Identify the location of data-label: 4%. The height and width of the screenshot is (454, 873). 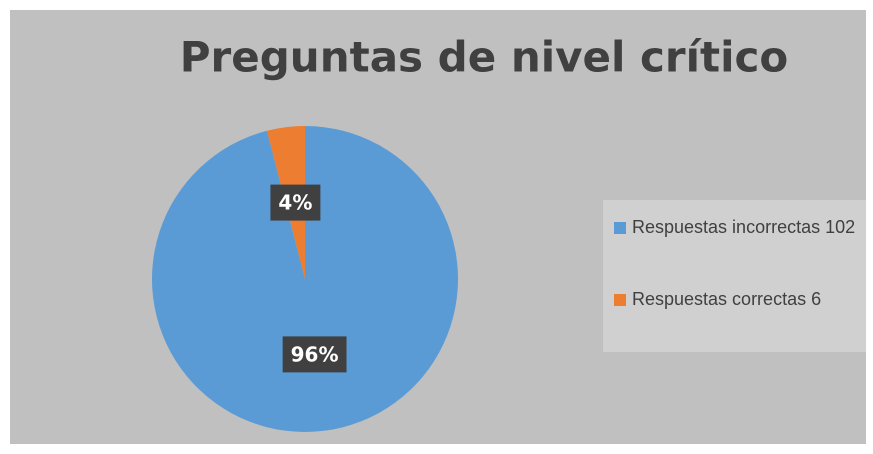
(295, 203).